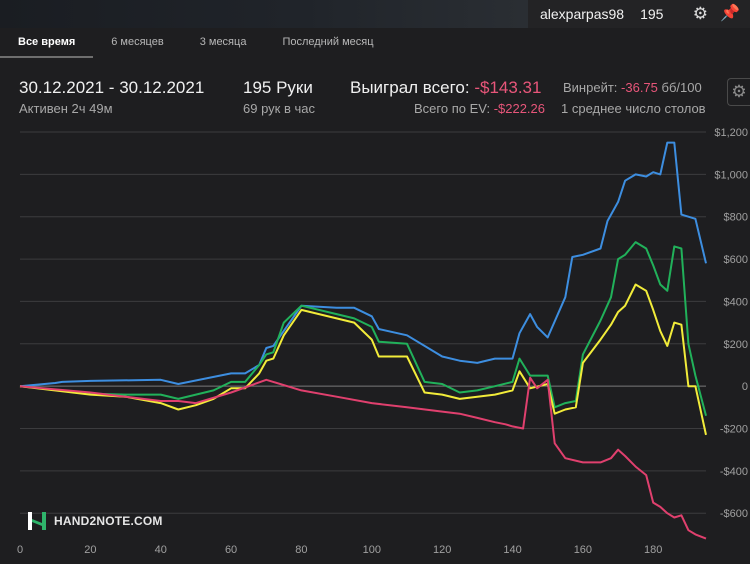 This screenshot has width=750, height=564. What do you see at coordinates (512, 550) in the screenshot?
I see `x-tick-label: 140` at bounding box center [512, 550].